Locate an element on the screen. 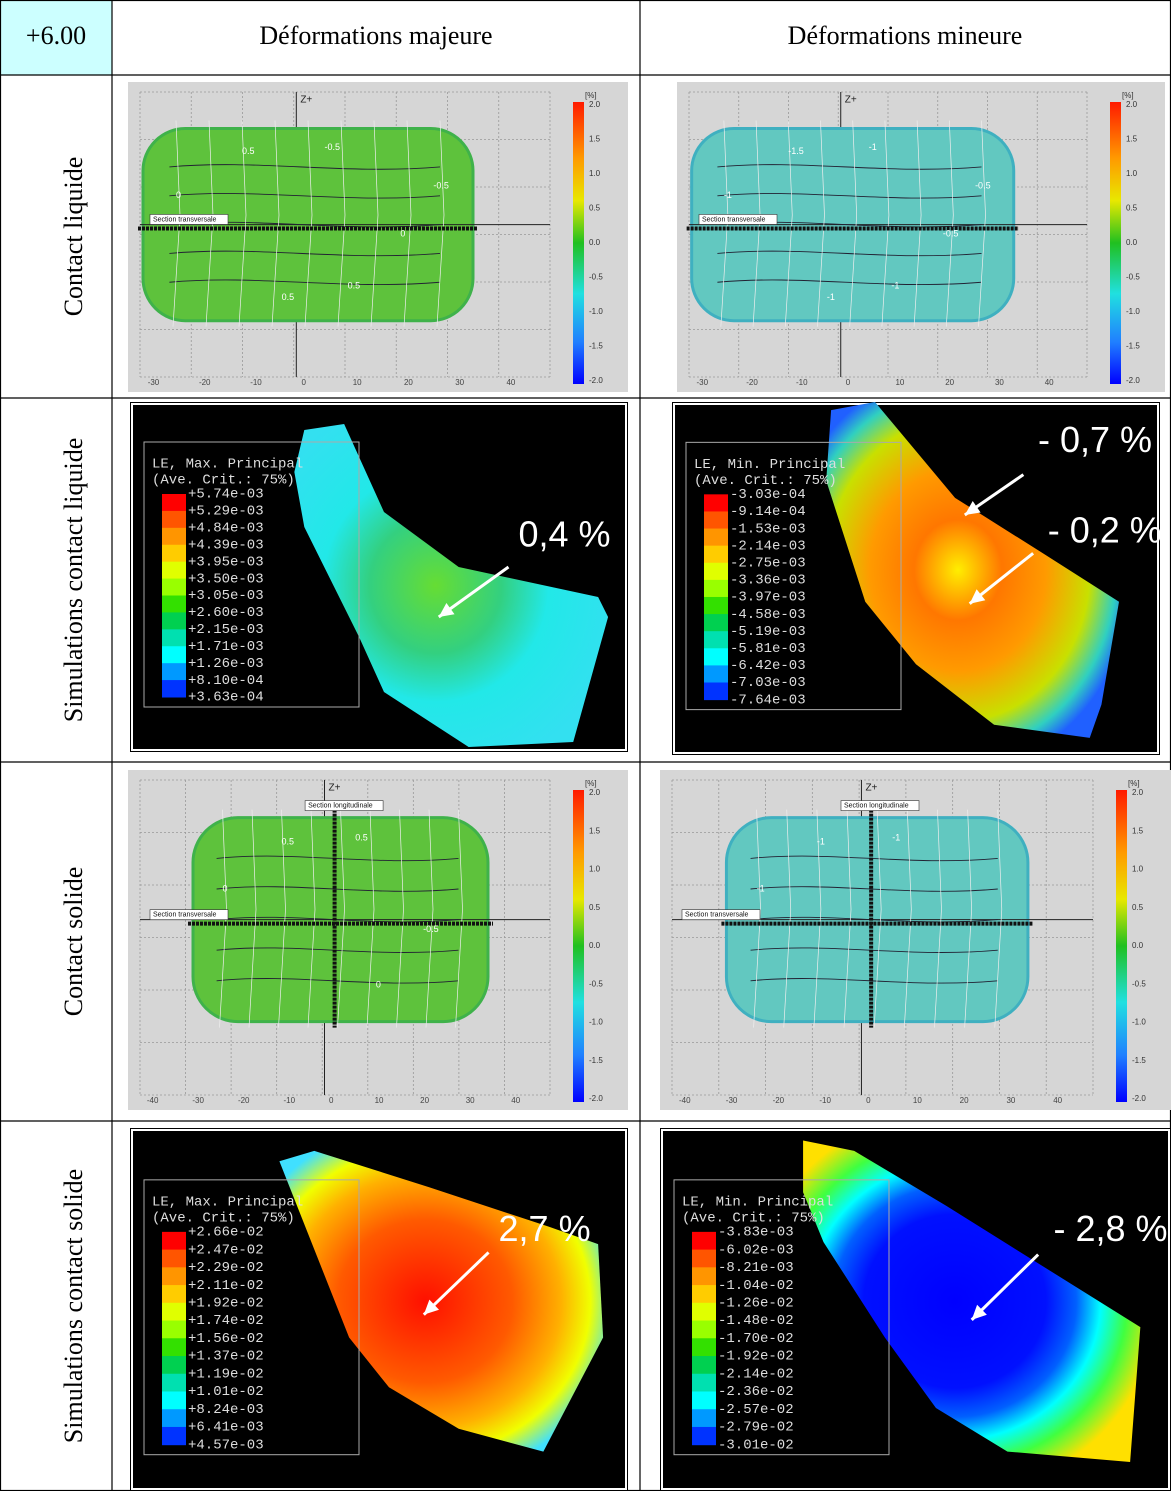 This screenshot has height=1491, width=1171. legend-value: +1.92e-02 is located at coordinates (226, 1304).